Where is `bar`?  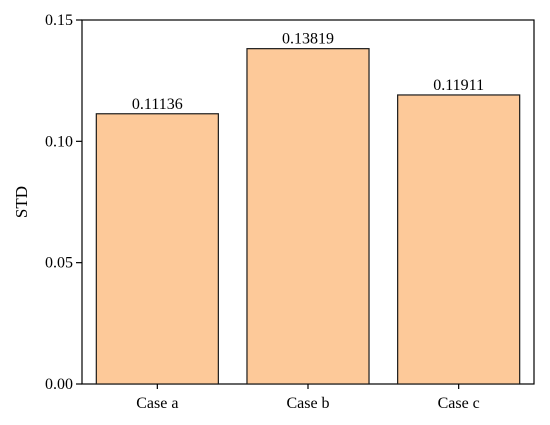 bar is located at coordinates (157, 249).